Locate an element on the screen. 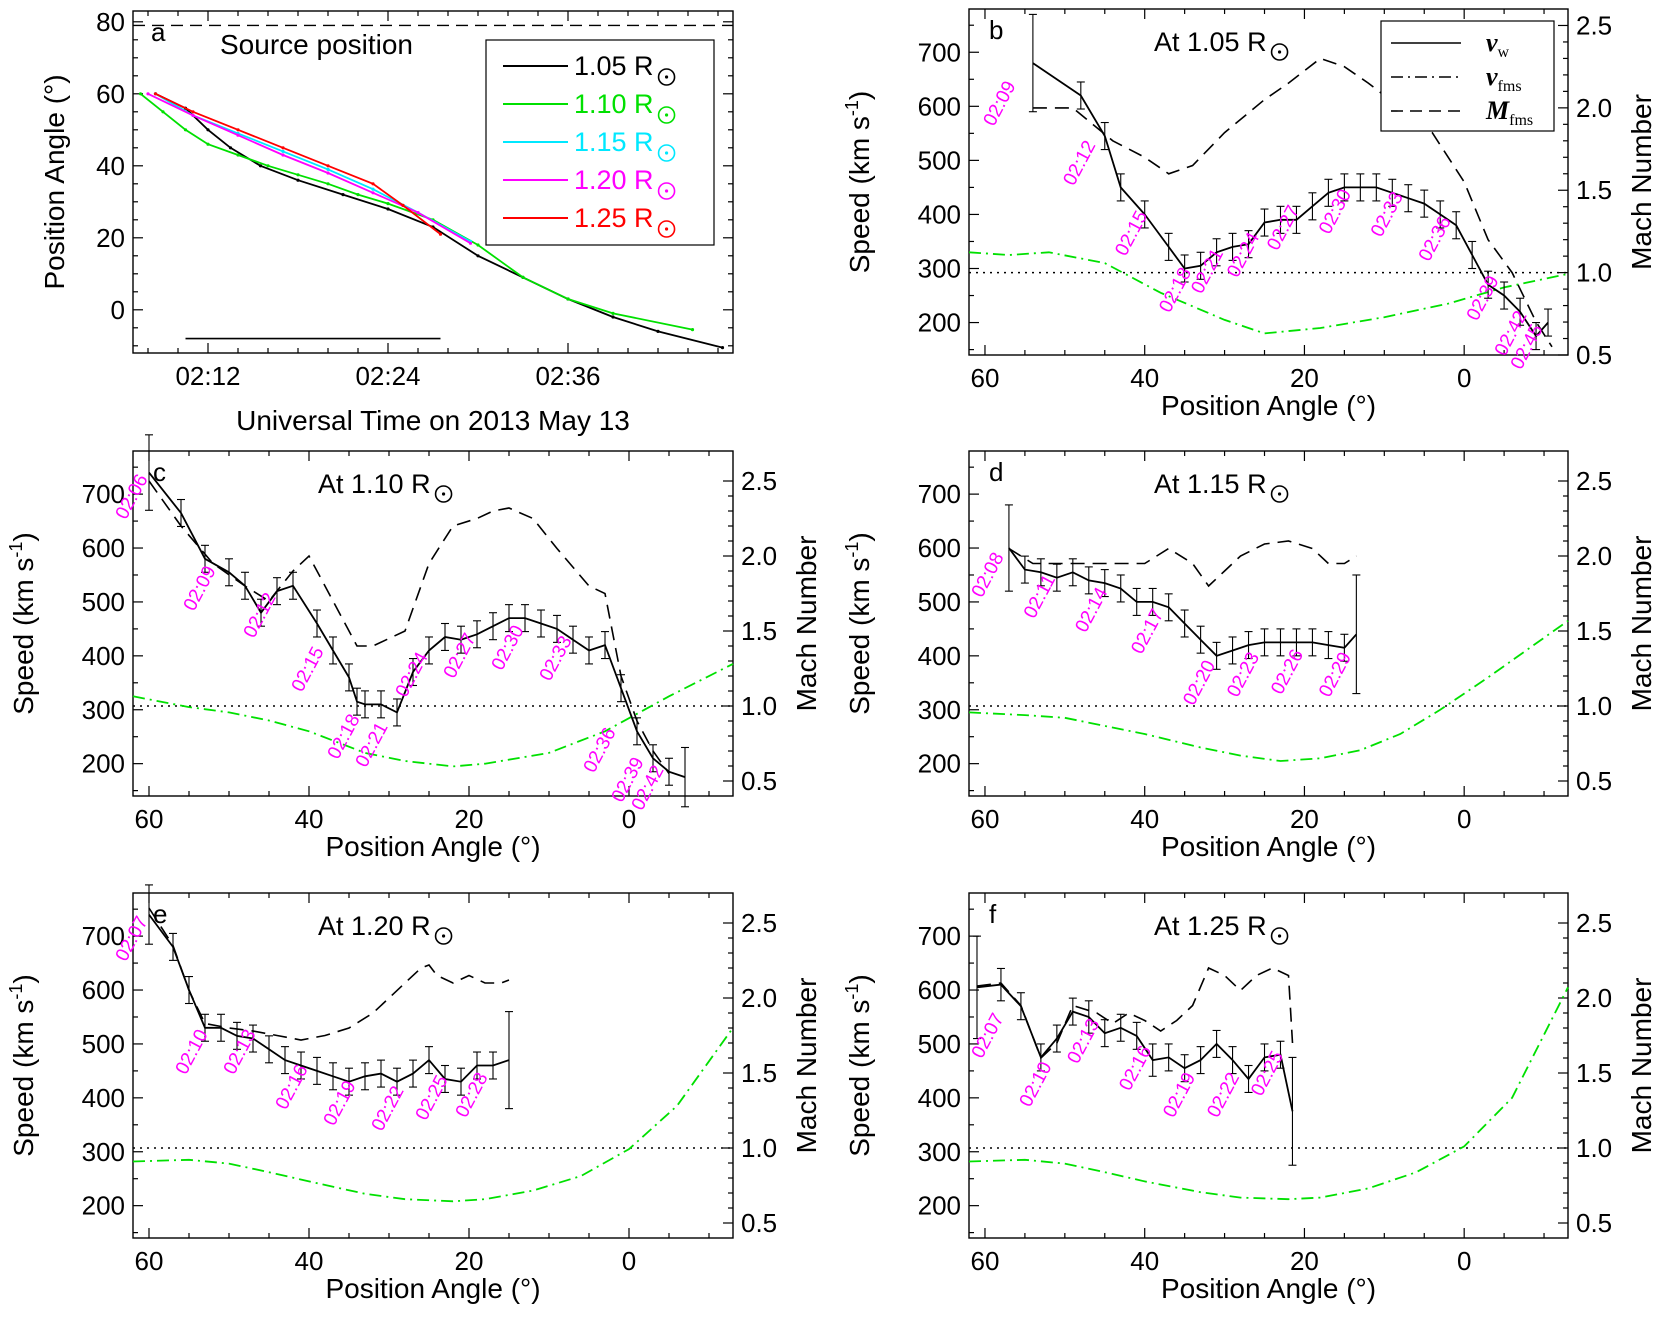 The width and height of the screenshot is (1661, 1328). panel-title: At 1.20 R is located at coordinates (374, 926).